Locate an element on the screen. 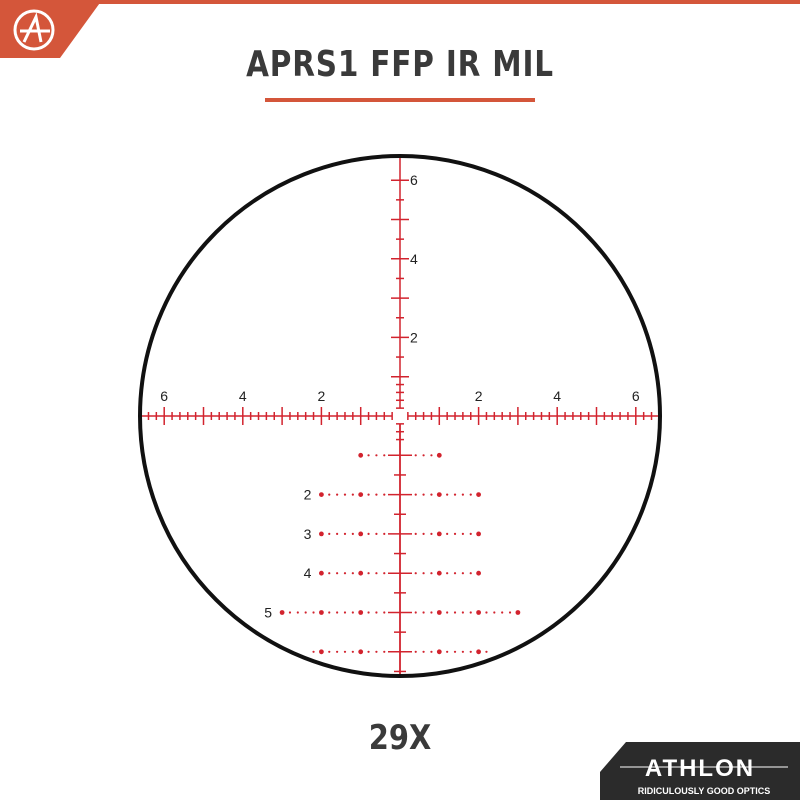  brand-name: ATHLON is located at coordinates (700, 768).